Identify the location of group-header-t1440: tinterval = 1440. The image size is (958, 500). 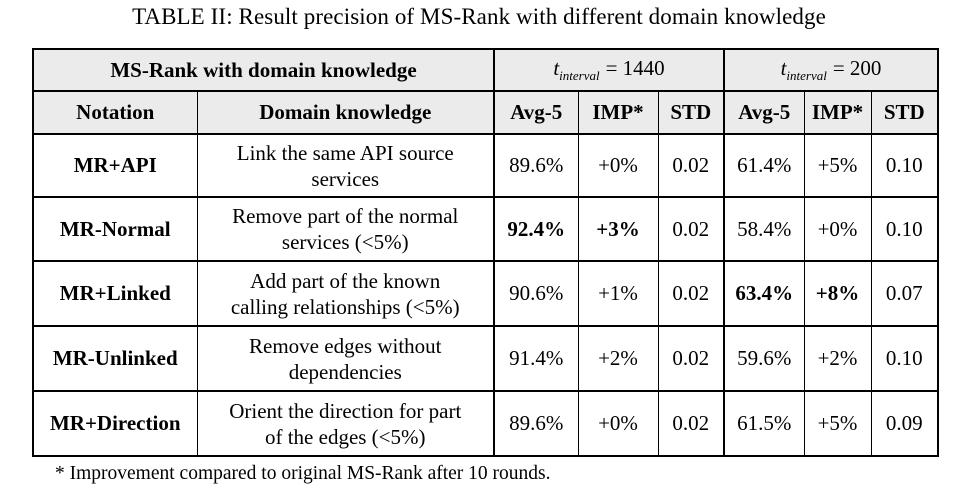
(609, 70).